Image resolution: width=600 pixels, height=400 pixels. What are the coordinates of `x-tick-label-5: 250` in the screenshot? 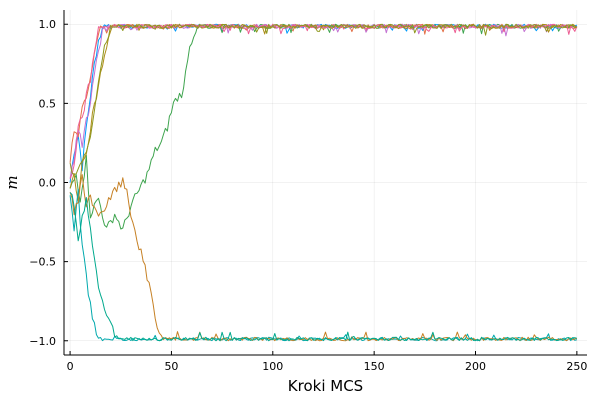 It's located at (576, 366).